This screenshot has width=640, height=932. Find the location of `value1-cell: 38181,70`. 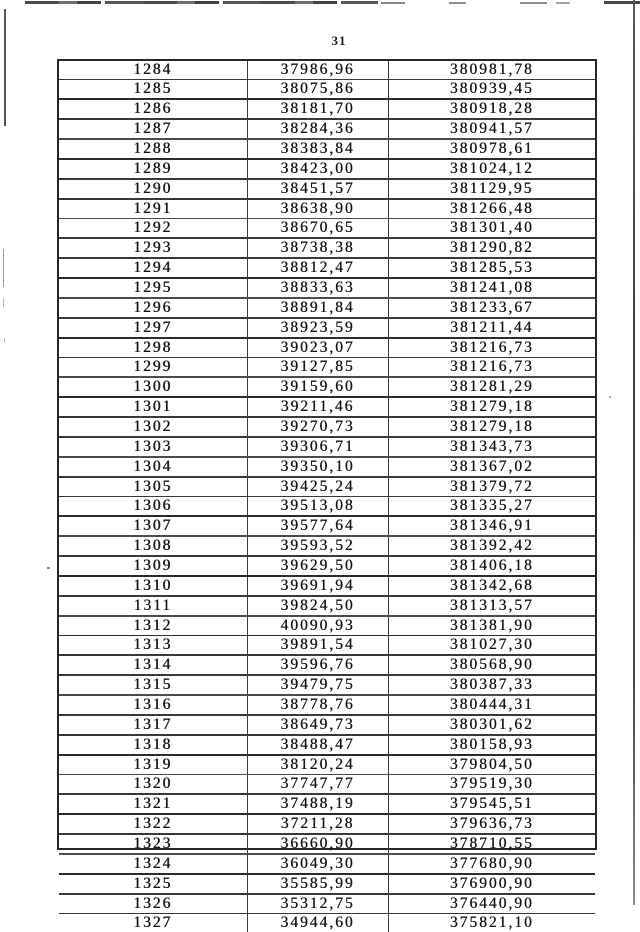

value1-cell: 38181,70 is located at coordinates (317, 109).